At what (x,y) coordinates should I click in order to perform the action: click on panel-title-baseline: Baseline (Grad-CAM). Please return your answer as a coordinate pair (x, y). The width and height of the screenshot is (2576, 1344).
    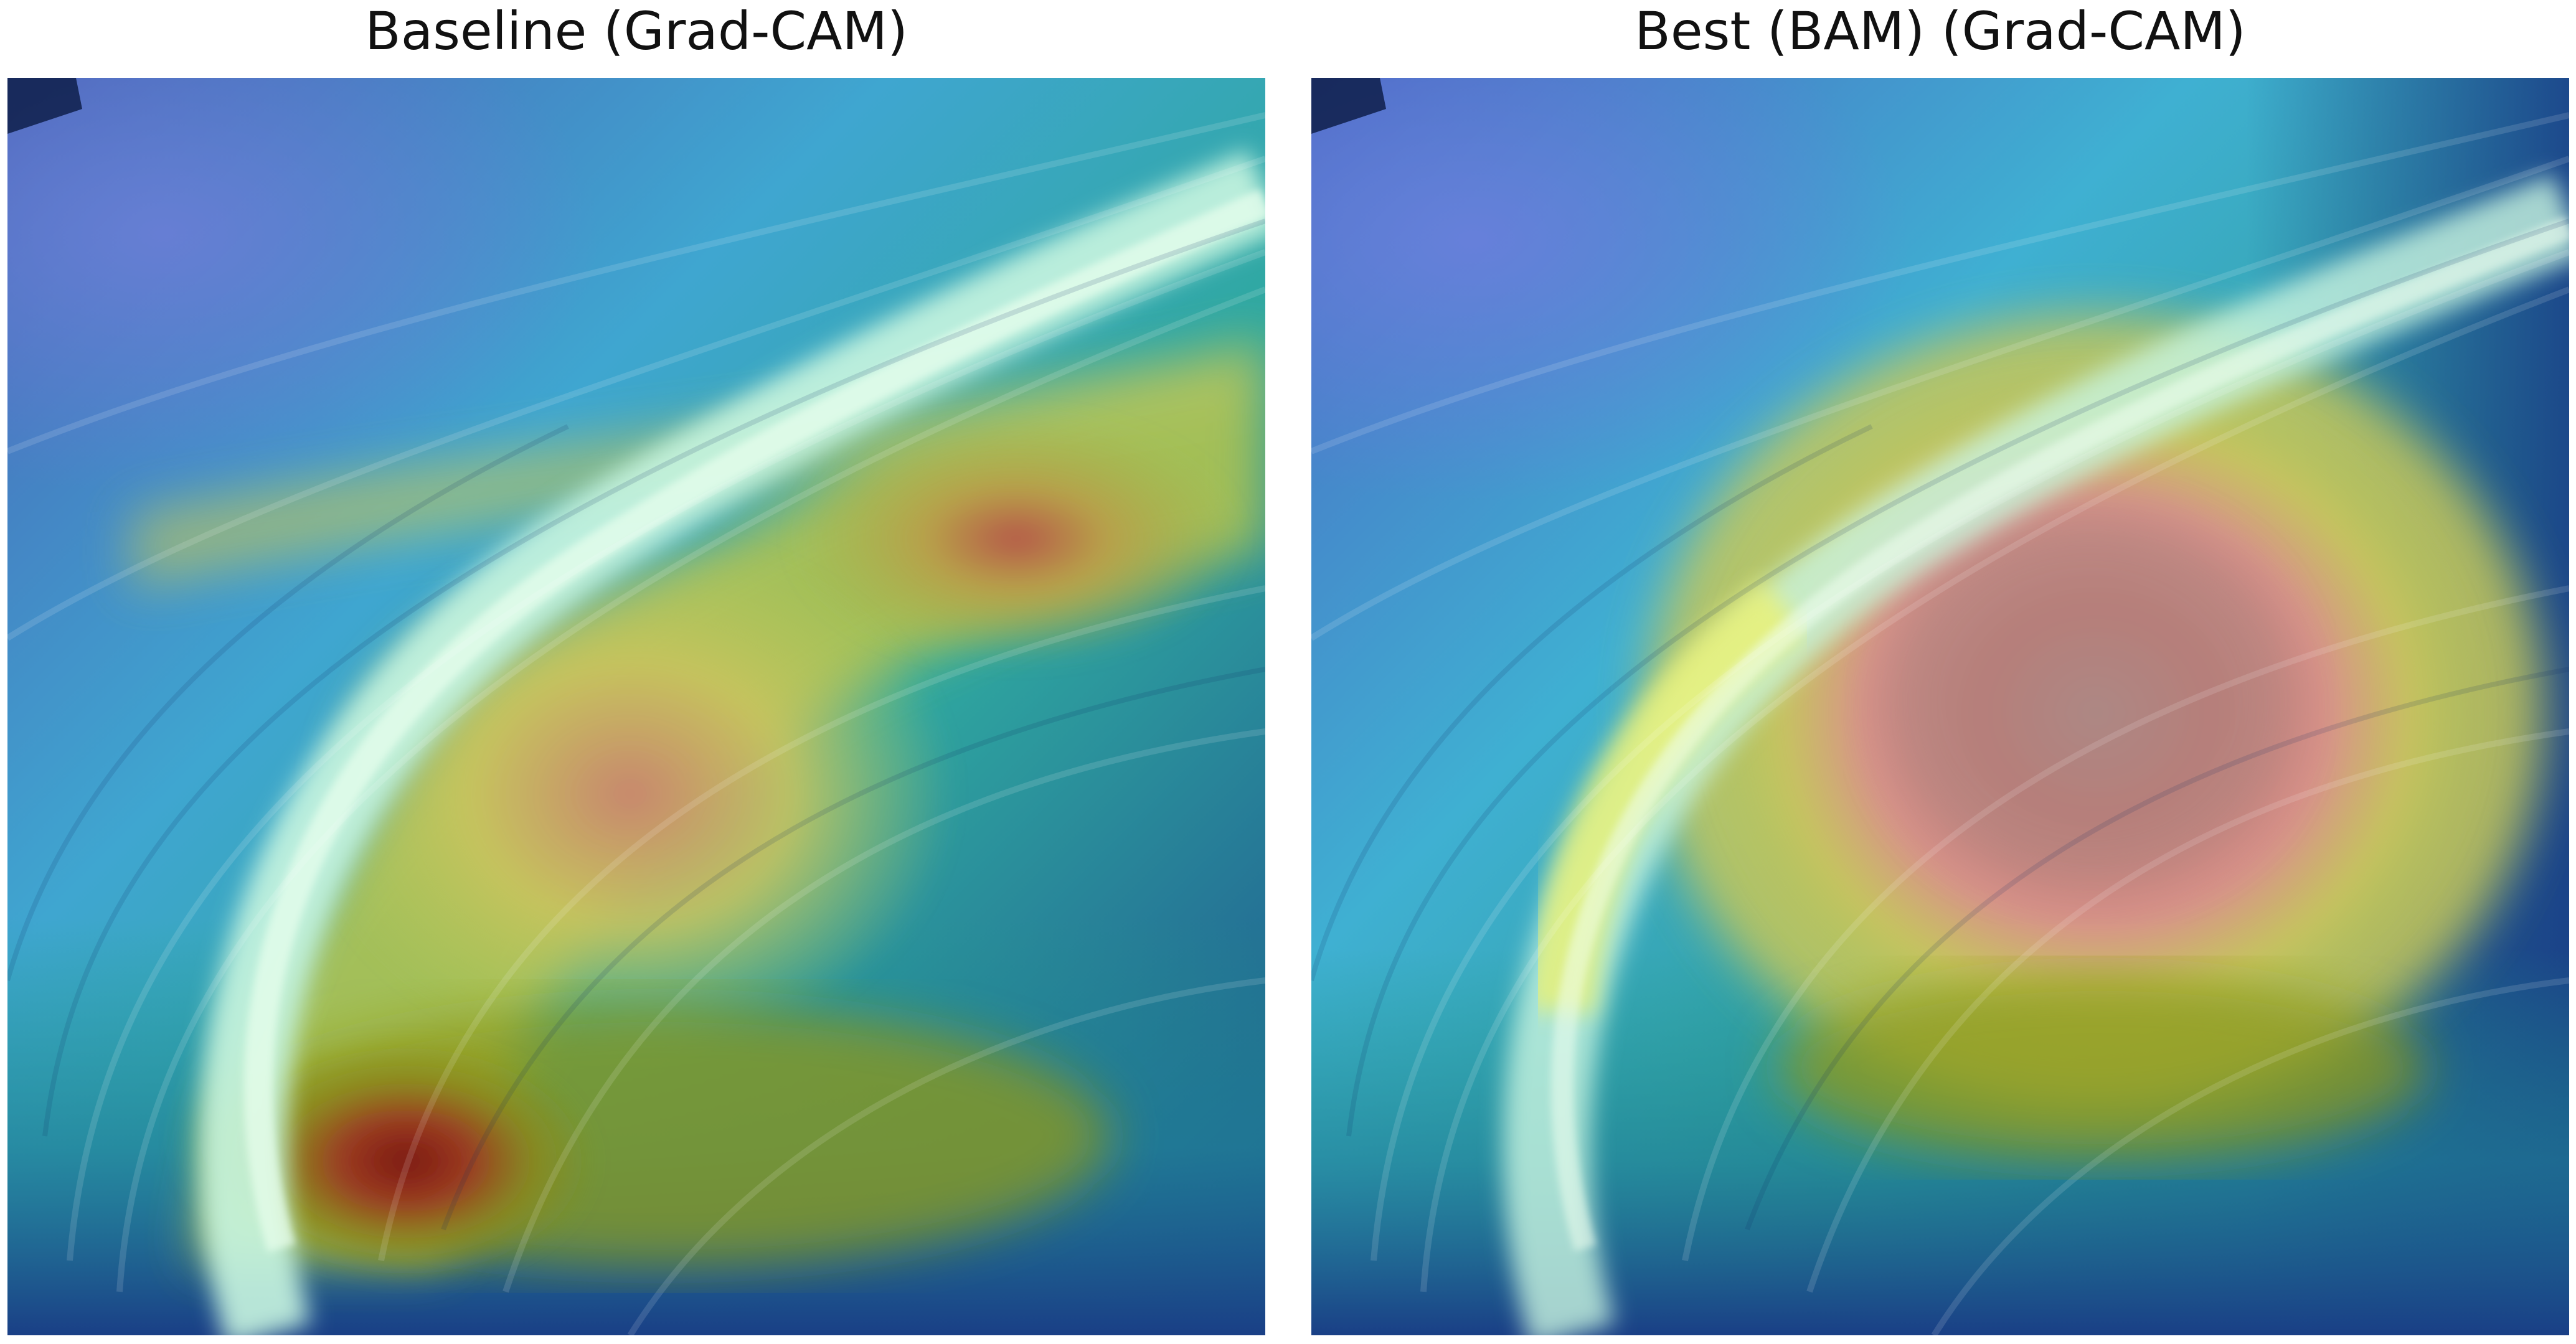
    Looking at the image, I should click on (636, 31).